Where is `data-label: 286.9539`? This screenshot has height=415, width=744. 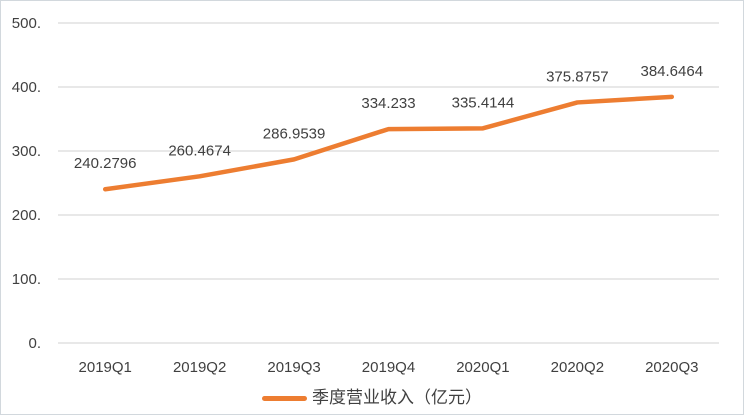 data-label: 286.9539 is located at coordinates (294, 133).